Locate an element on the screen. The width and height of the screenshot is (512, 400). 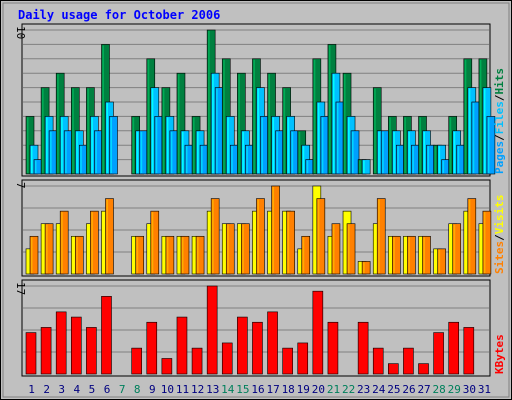
legend-item-files: Files is located at coordinates (499, 117).